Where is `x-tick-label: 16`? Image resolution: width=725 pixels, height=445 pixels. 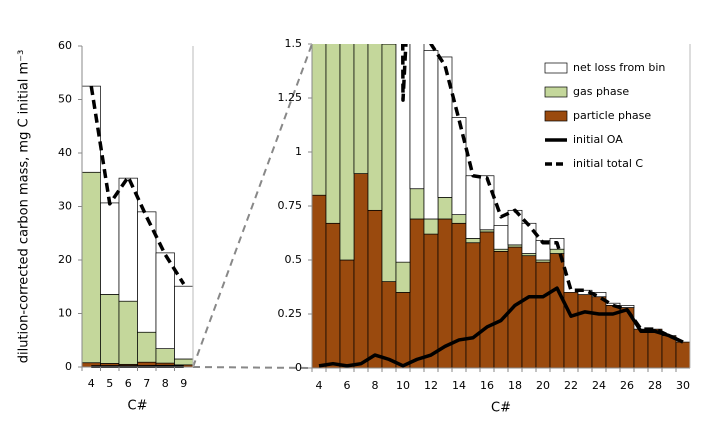 x-tick-label: 16 is located at coordinates (487, 385).